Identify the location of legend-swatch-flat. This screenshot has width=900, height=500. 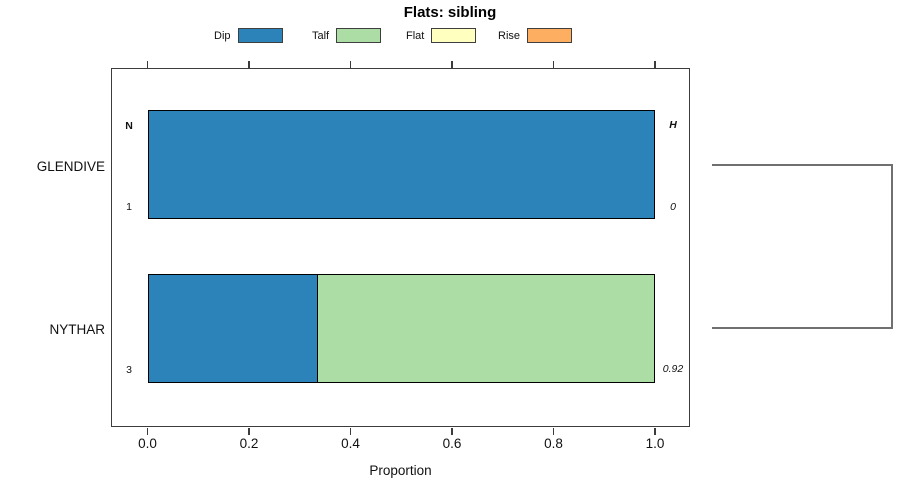
(454, 35).